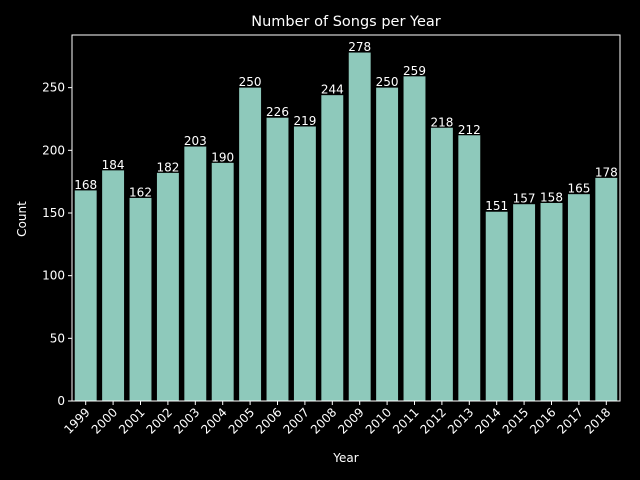 The height and width of the screenshot is (480, 640). I want to click on bar-2013, so click(469, 268).